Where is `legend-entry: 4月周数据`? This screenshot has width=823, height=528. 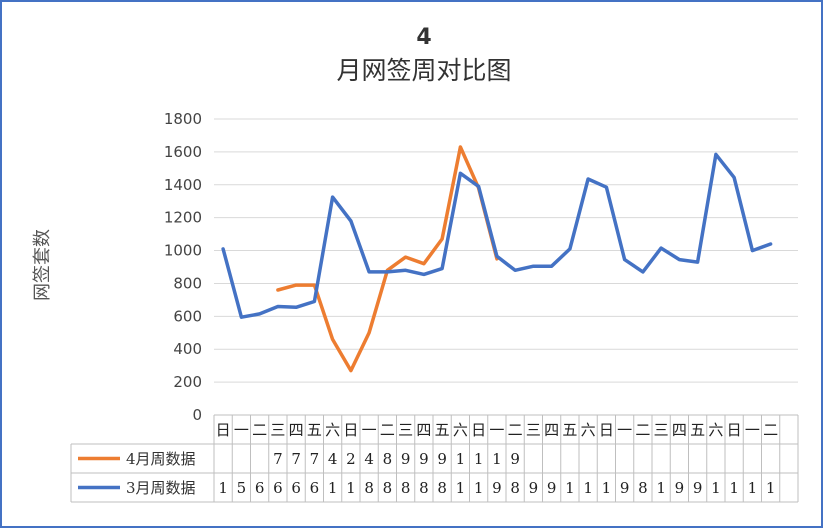
legend-entry: 4月周数据 is located at coordinates (161, 459).